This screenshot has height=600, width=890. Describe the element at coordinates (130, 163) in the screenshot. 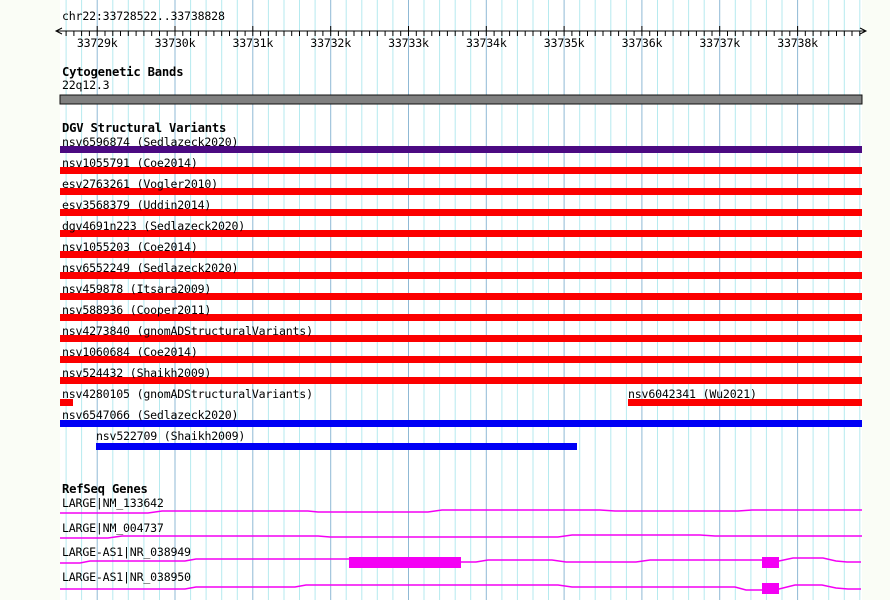

I see `variant-label: nsv1055791 (Coe2014)` at that location.